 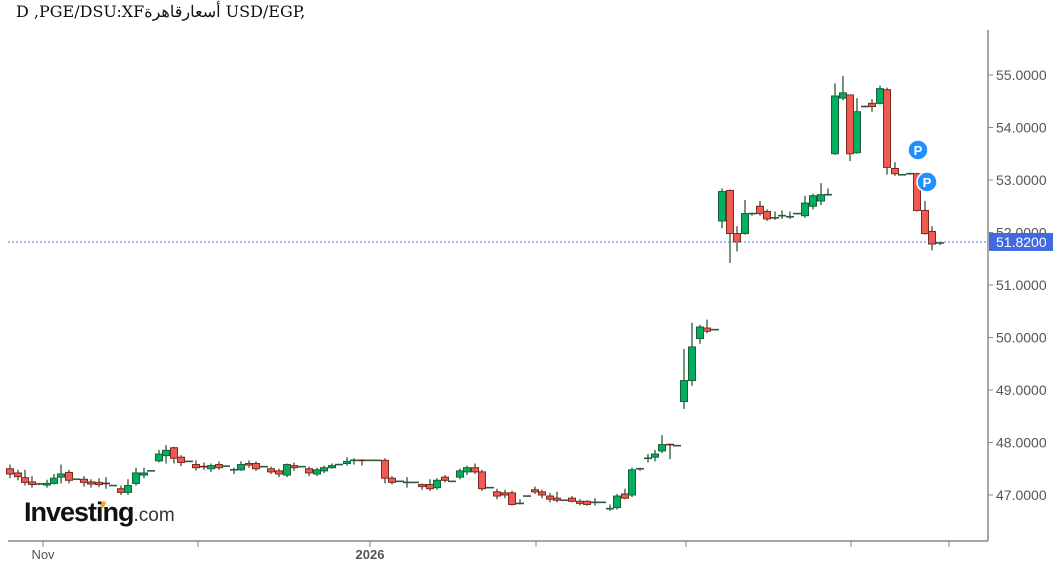 What do you see at coordinates (154, 515) in the screenshot?
I see `logo-suffix: .com` at bounding box center [154, 515].